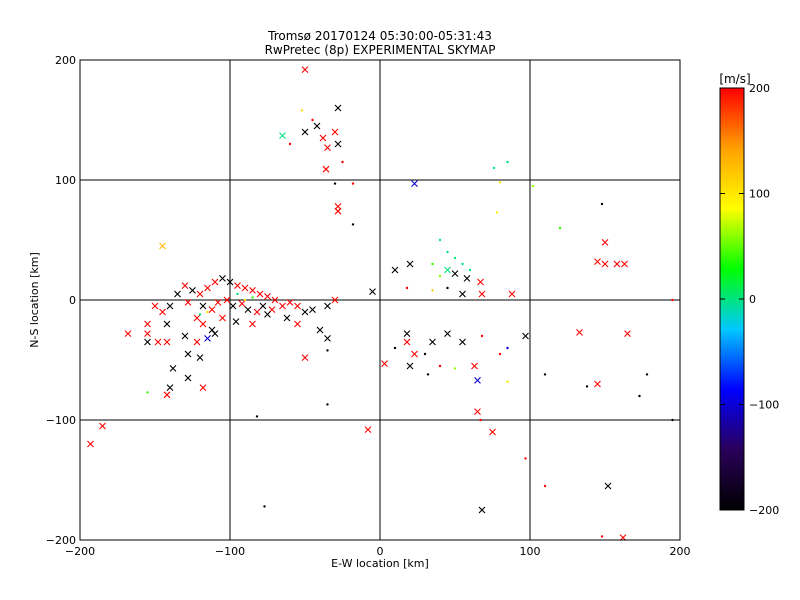 The width and height of the screenshot is (800, 600). What do you see at coordinates (759, 194) in the screenshot?
I see `colorbar-tick-label: 100` at bounding box center [759, 194].